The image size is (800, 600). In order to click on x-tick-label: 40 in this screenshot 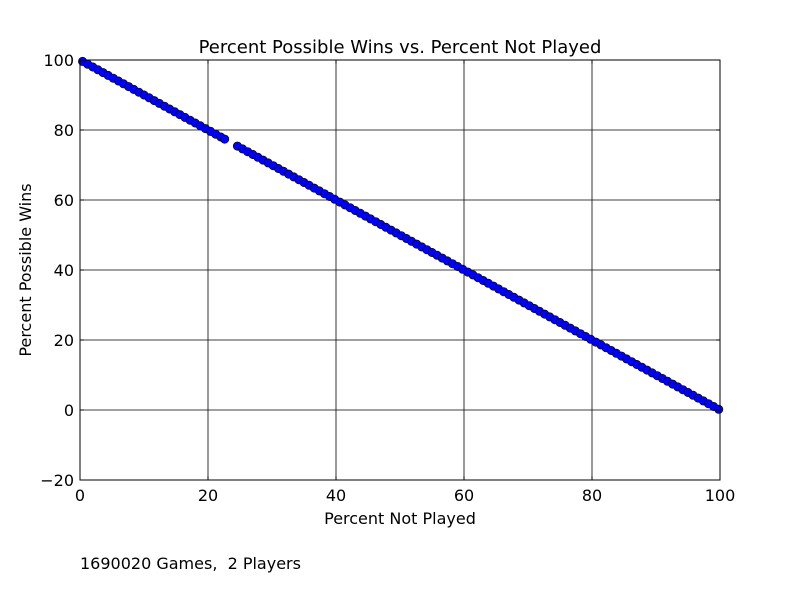, I will do `click(336, 495)`.